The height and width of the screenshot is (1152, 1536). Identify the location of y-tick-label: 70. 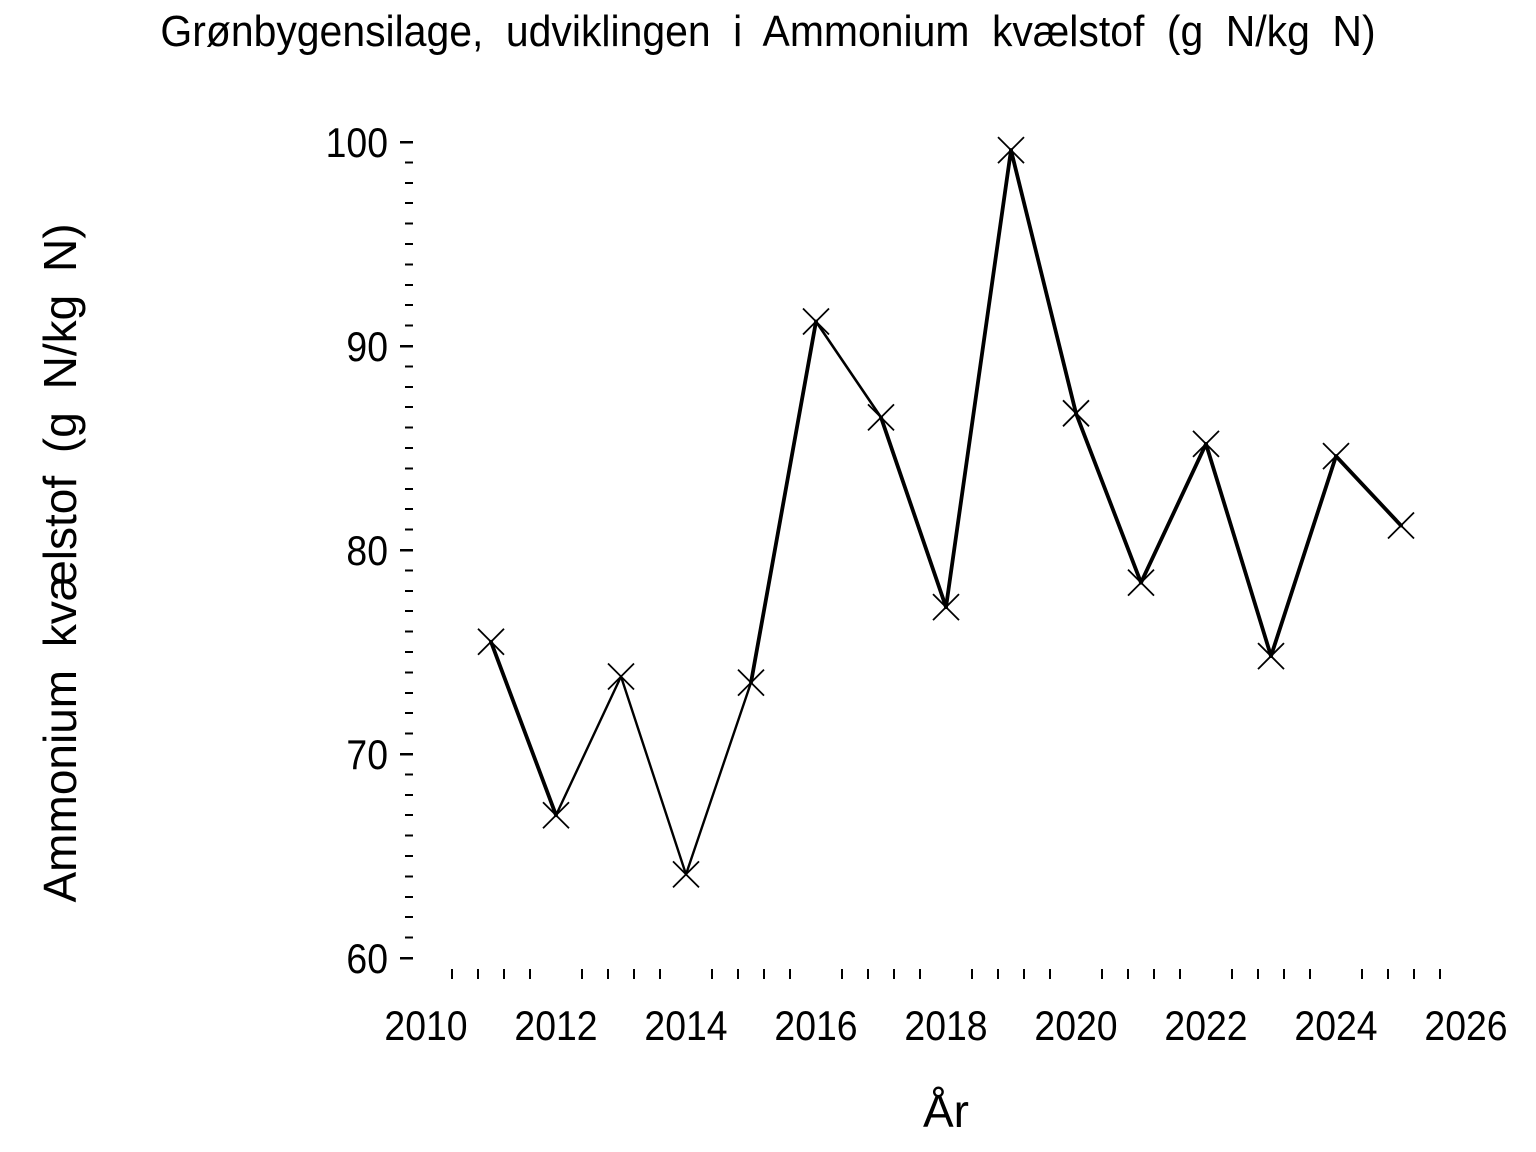
(367, 755).